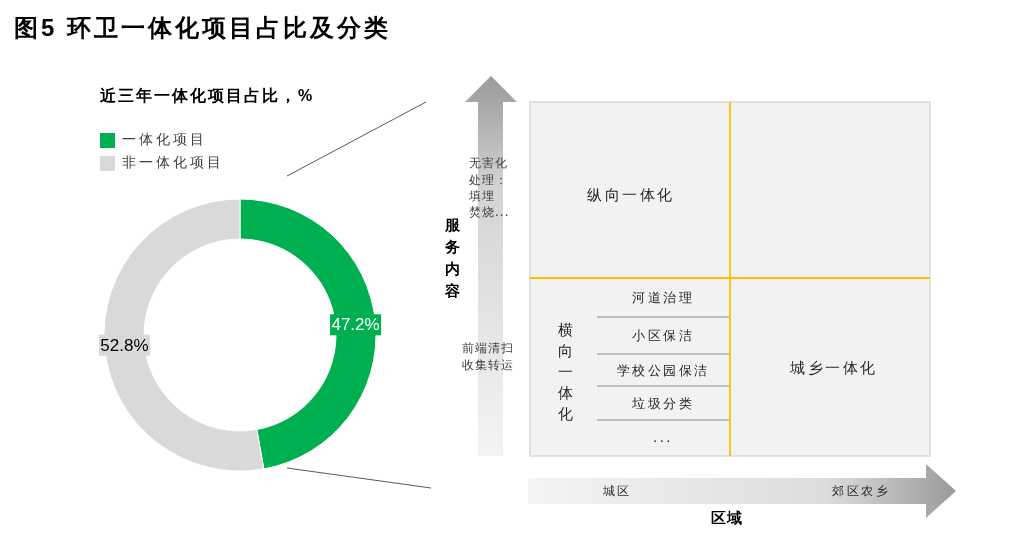 The height and width of the screenshot is (547, 1024). I want to click on chart-subtitle: 近三年一体化项目占比，%, so click(207, 96).